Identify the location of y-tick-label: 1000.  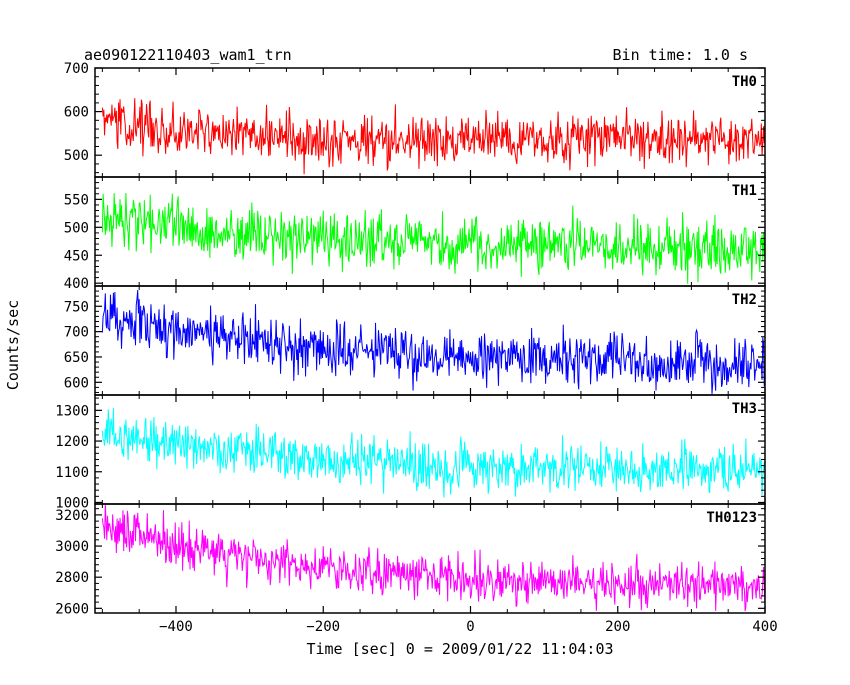
(72, 503).